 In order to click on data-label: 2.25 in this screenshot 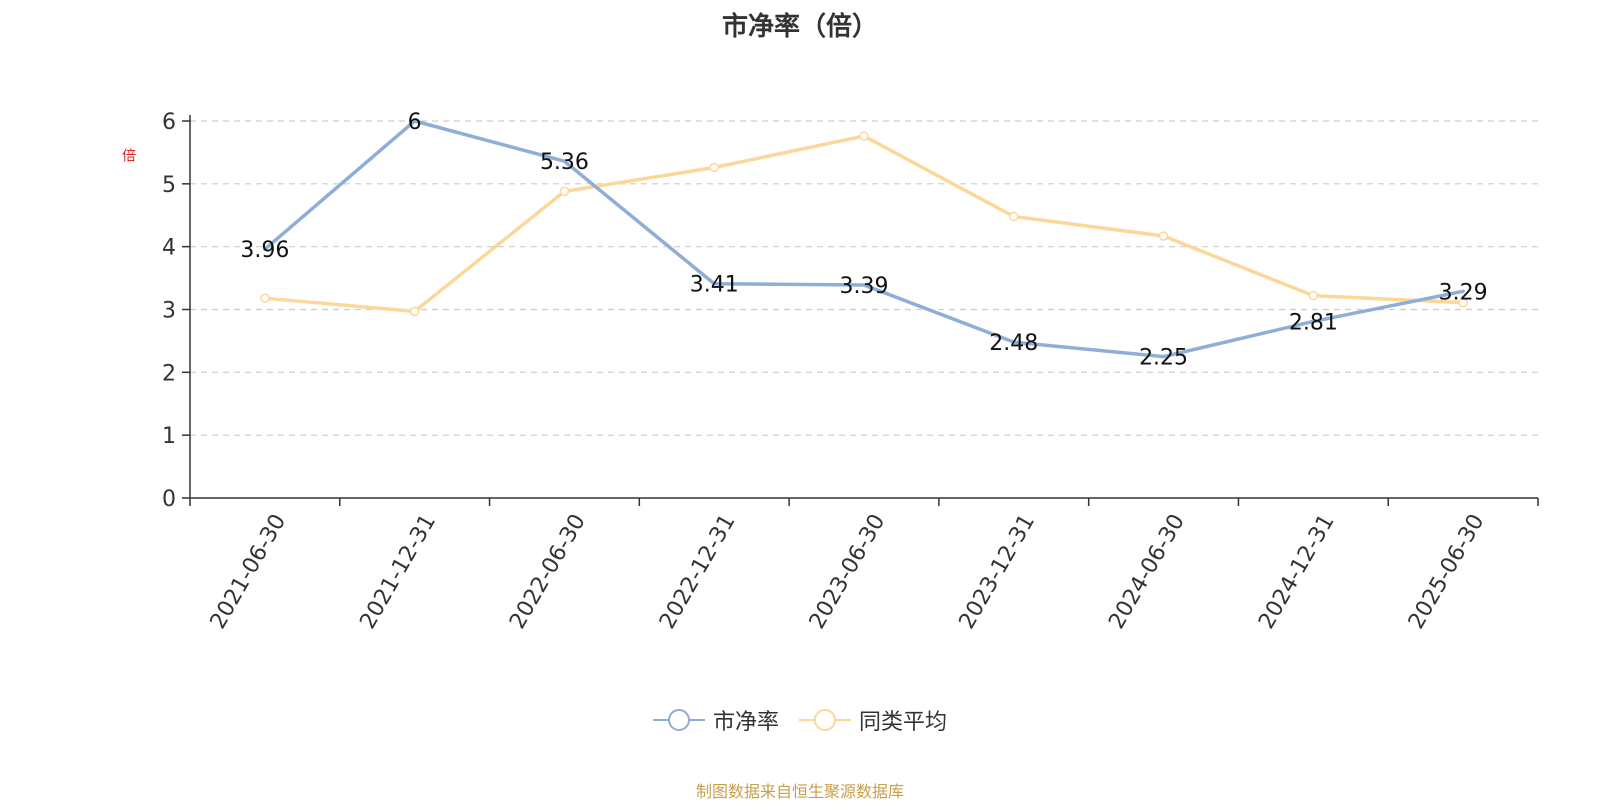, I will do `click(1163, 358)`.